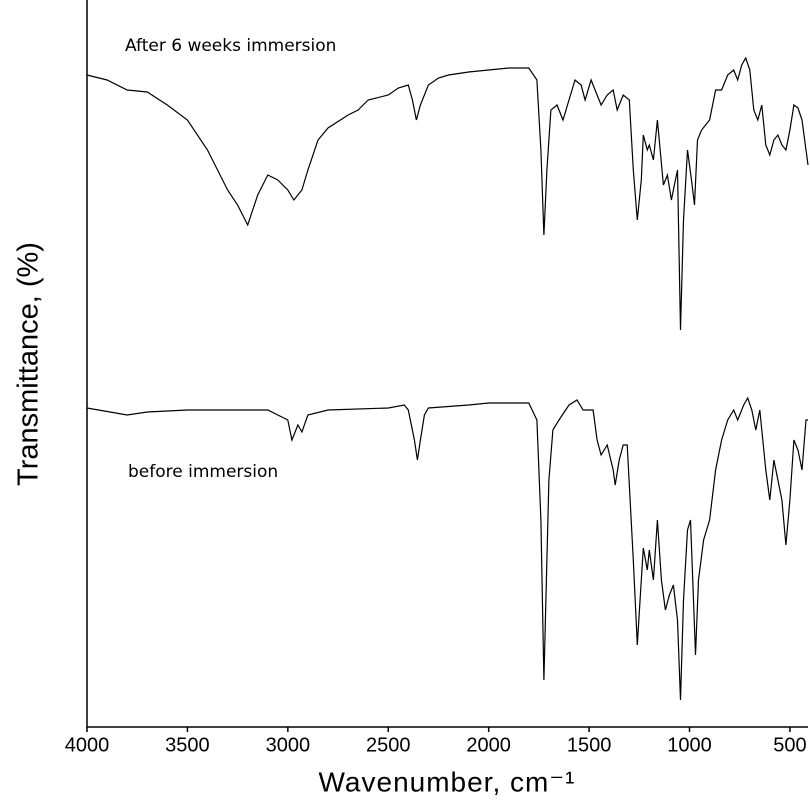  What do you see at coordinates (447, 781) in the screenshot?
I see `x-axis-label: Wavenumber, cm⁻¹` at bounding box center [447, 781].